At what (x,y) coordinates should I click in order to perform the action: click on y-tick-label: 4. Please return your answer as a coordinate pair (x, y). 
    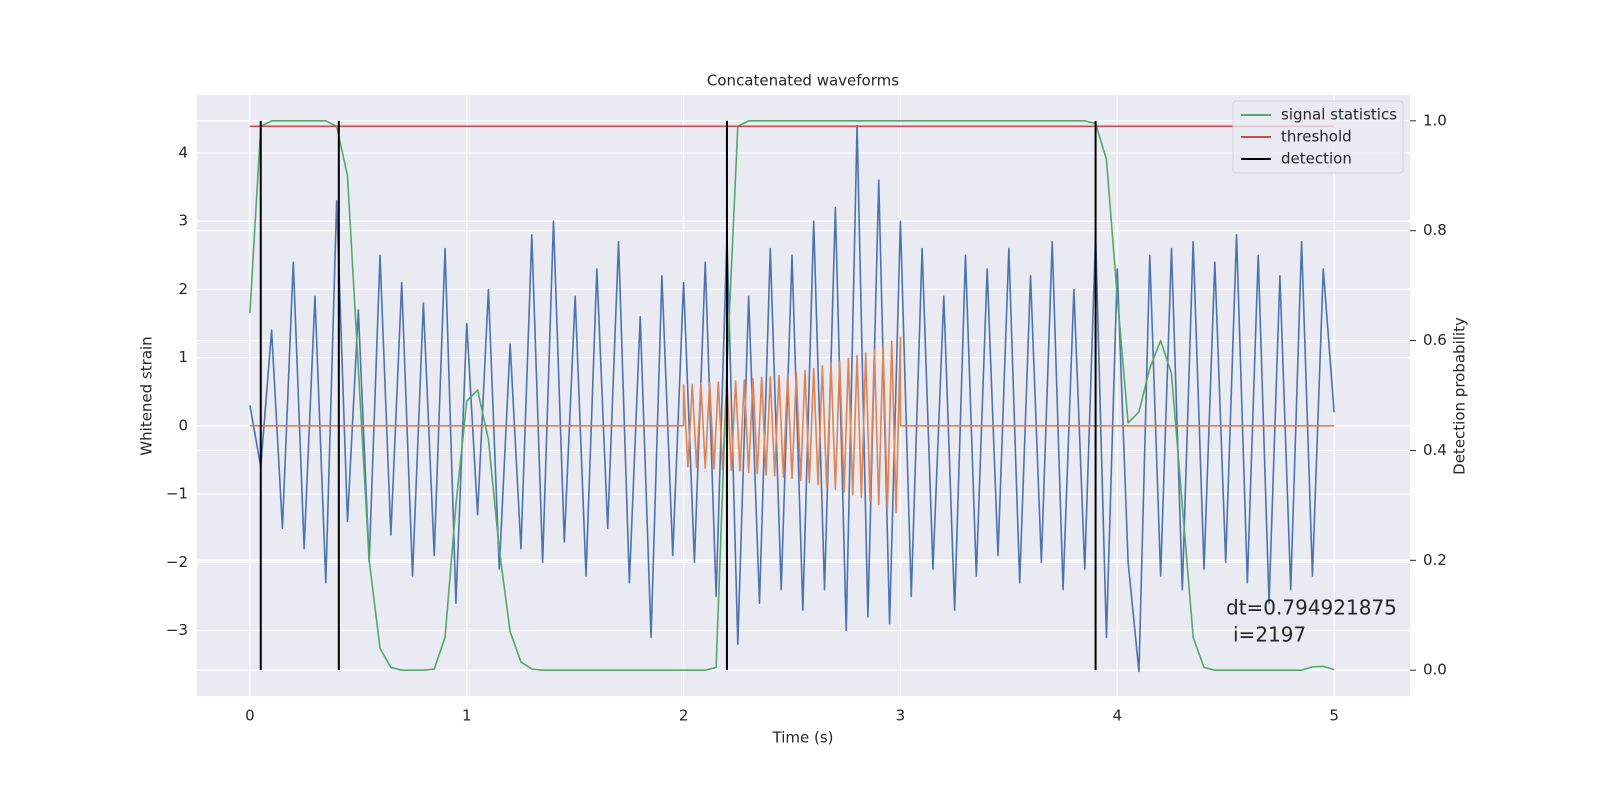
    Looking at the image, I should click on (183, 152).